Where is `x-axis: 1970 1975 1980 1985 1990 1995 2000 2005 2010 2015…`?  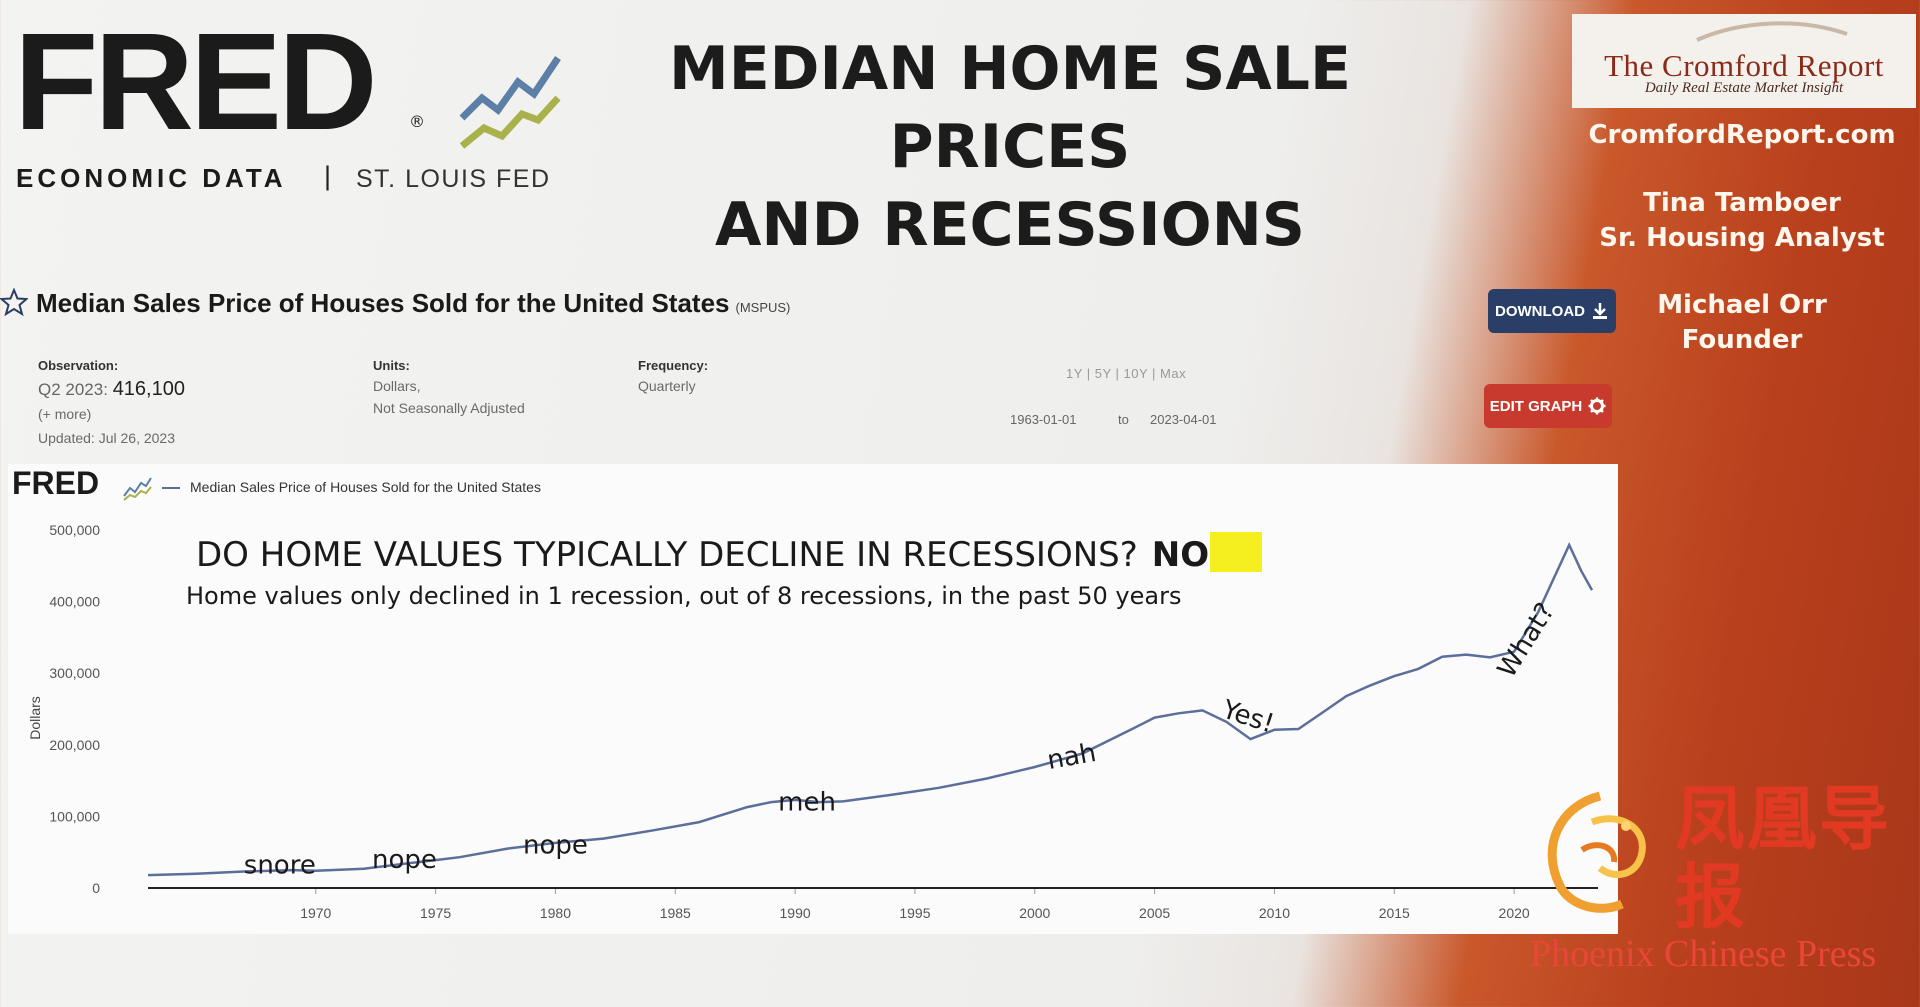
x-axis: 1970 1975 1980 1985 1990 1995 2000 2005 2010 2015… is located at coordinates (915, 904).